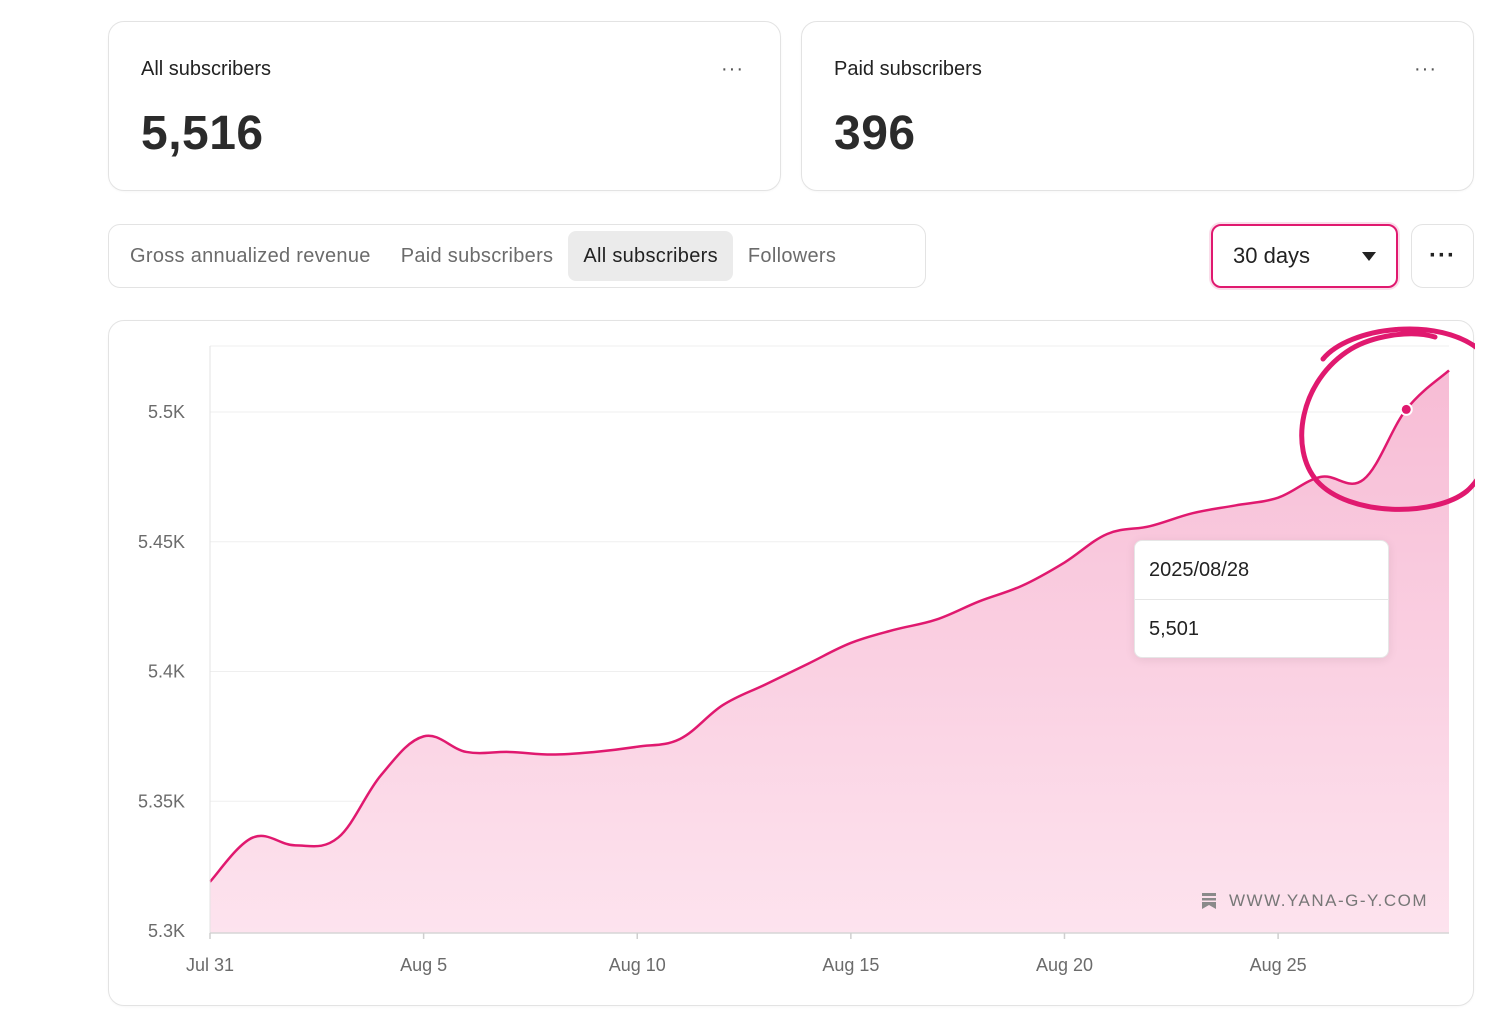 Image resolution: width=1506 pixels, height=1030 pixels. I want to click on y-tick-label: 5.4K, so click(166, 672).